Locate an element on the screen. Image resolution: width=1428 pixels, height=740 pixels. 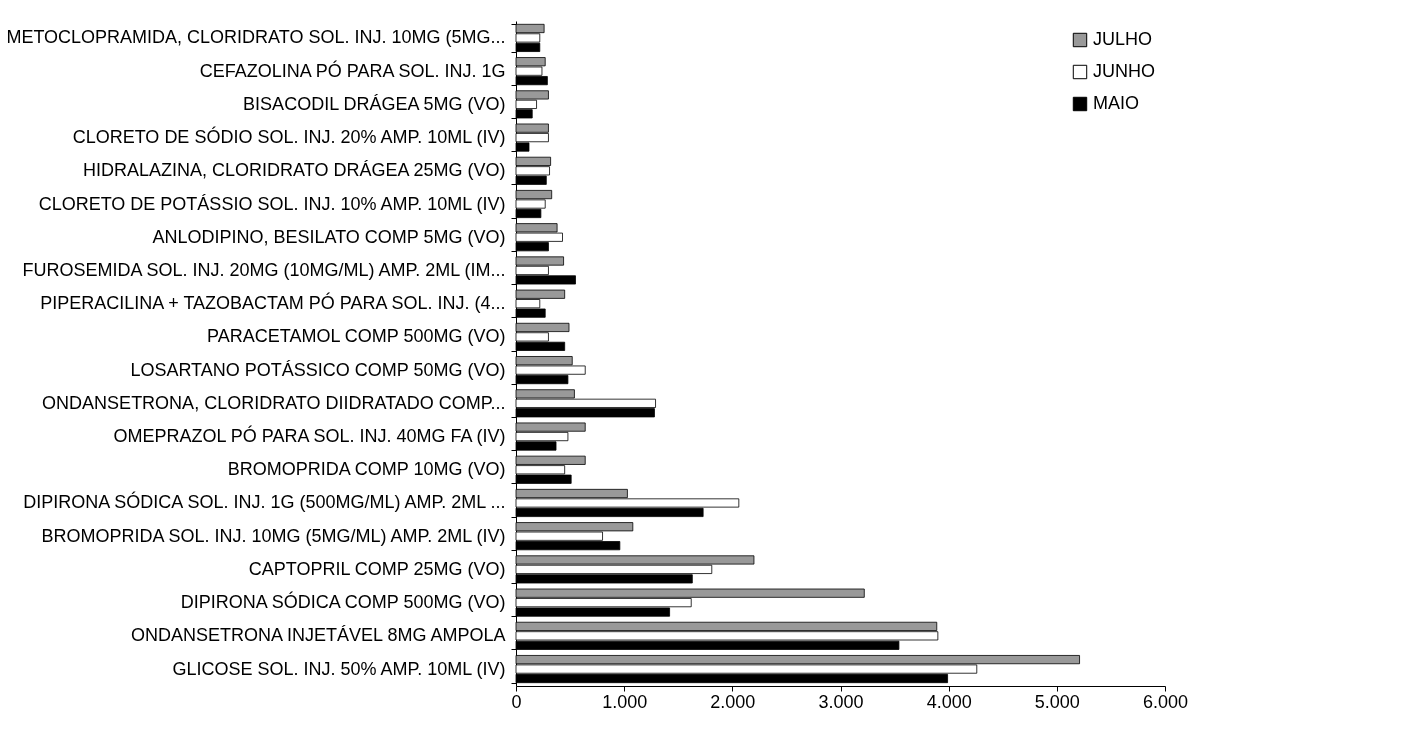
y-tick-label: CEFAZOLINA PÓ PARA SOL. INJ. 1G is located at coordinates (352, 70).